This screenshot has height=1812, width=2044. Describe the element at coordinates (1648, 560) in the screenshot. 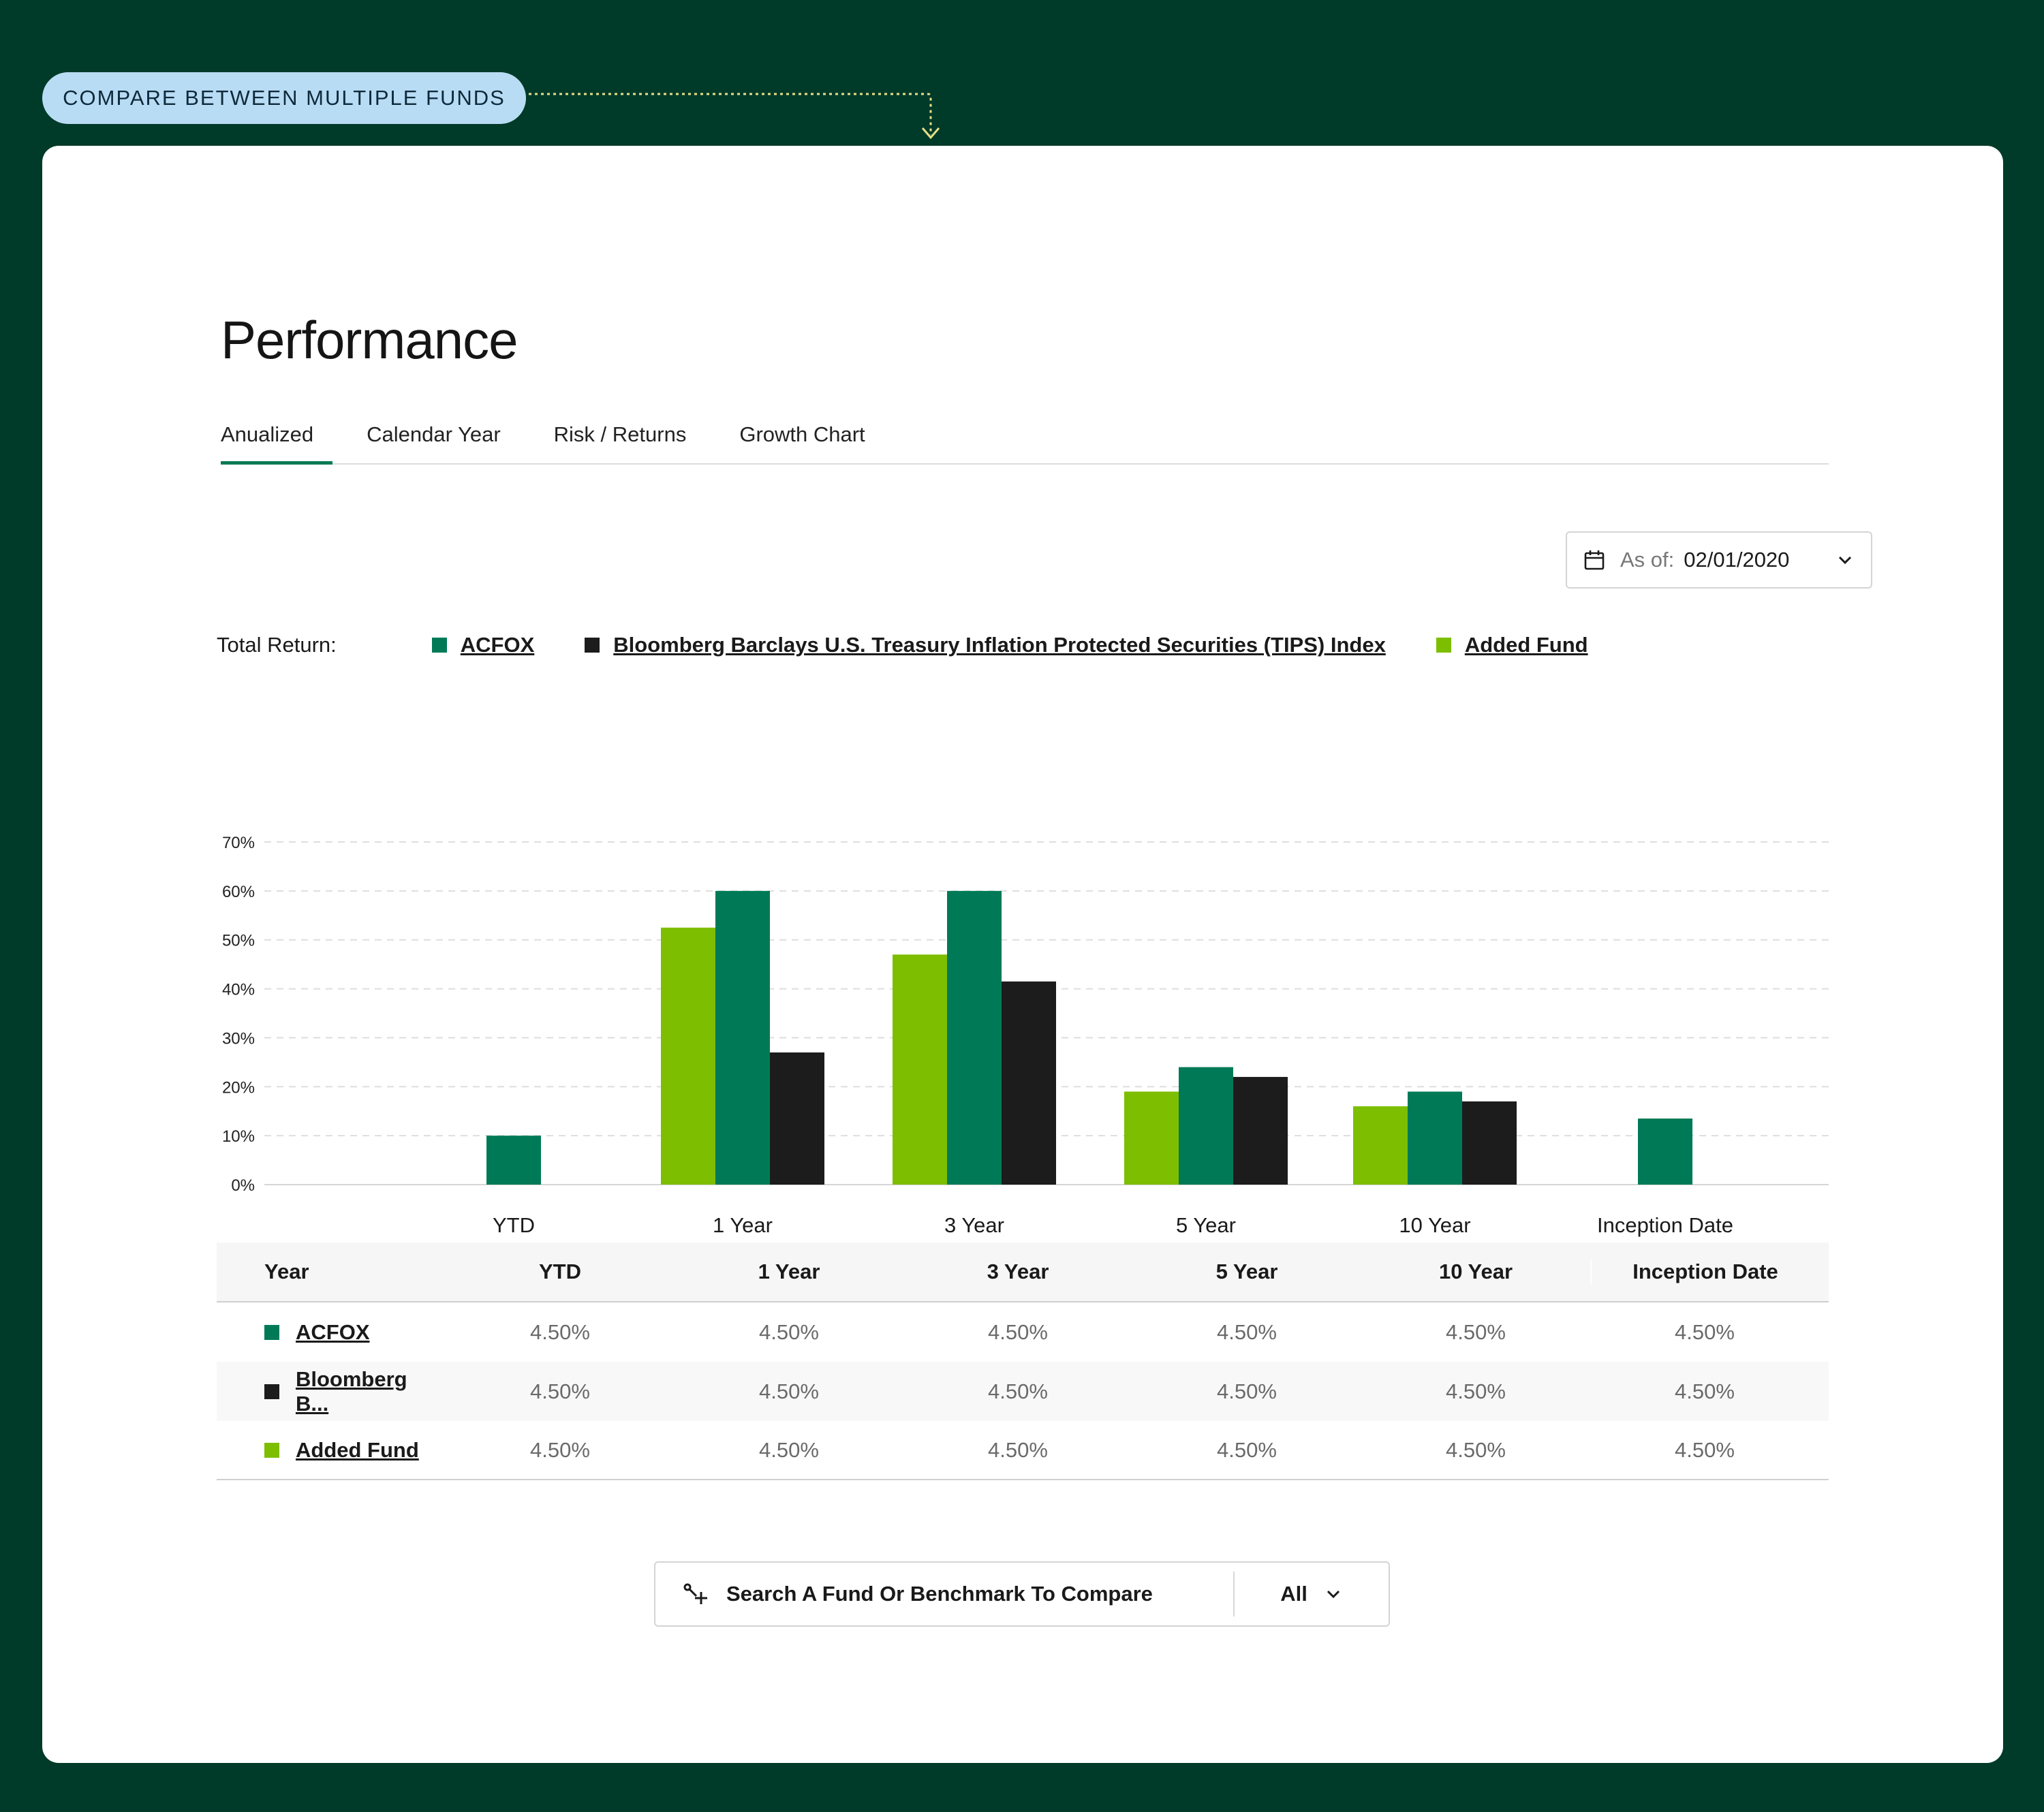

I see `as-of-label: As of:` at that location.